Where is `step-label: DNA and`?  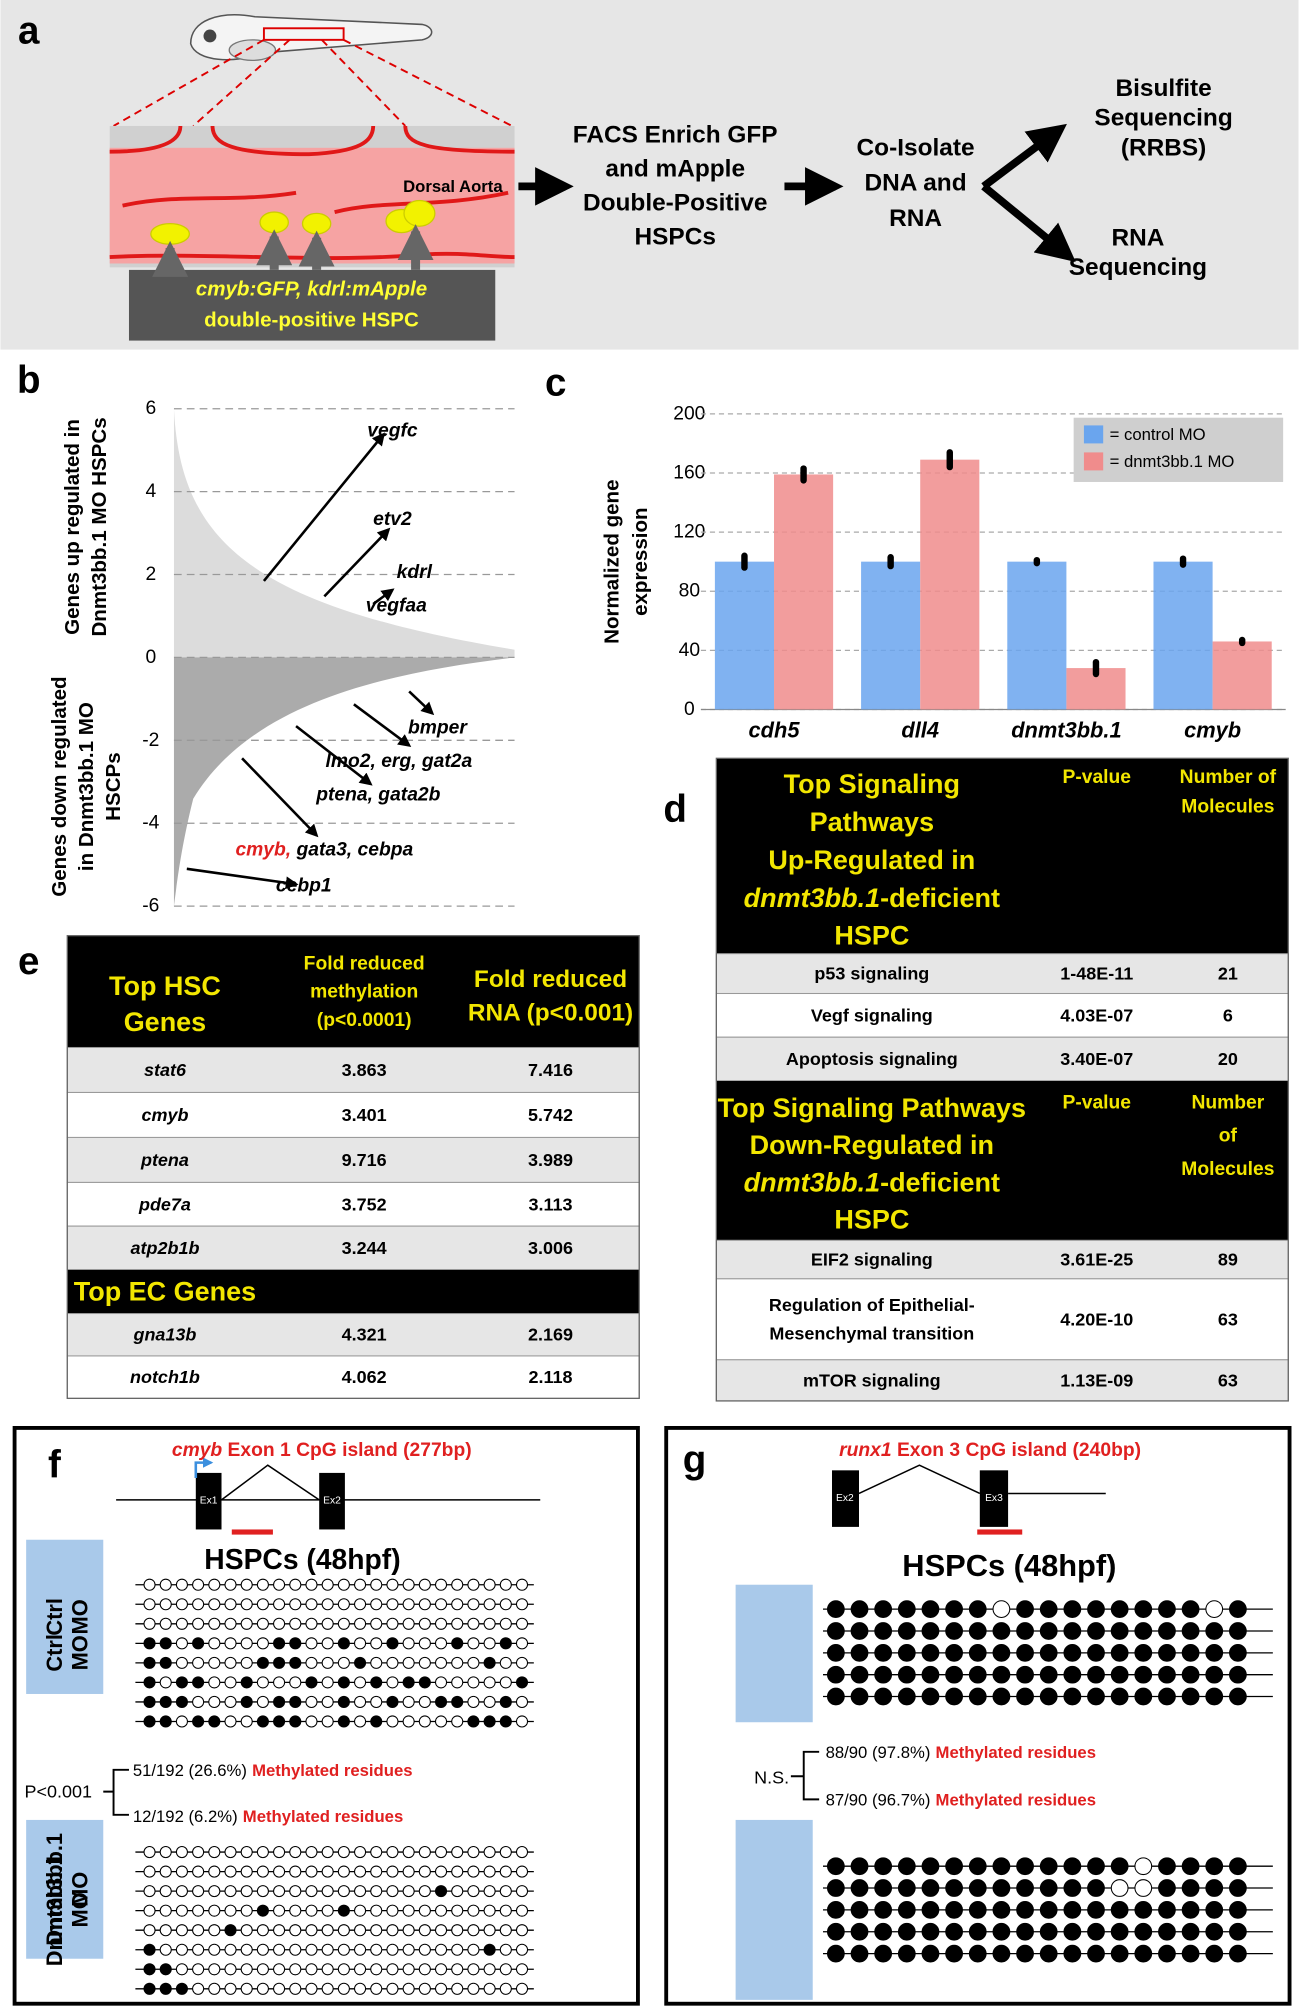
step-label: DNA and is located at coordinates (915, 183).